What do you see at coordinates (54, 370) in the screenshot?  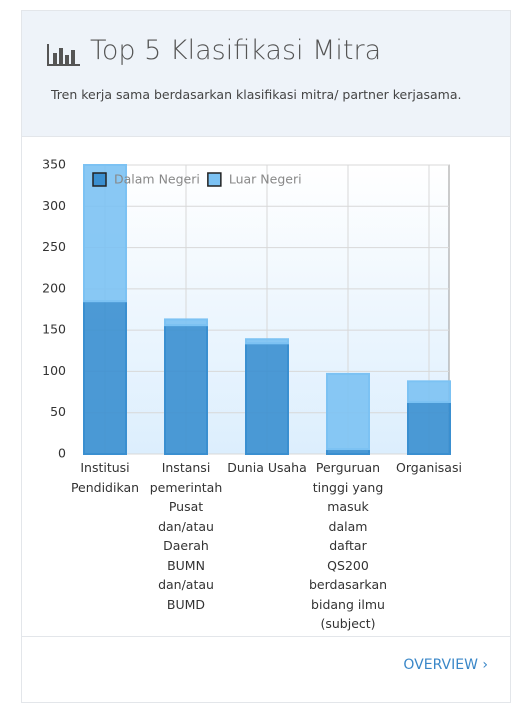 I see `y-tick-label: 100` at bounding box center [54, 370].